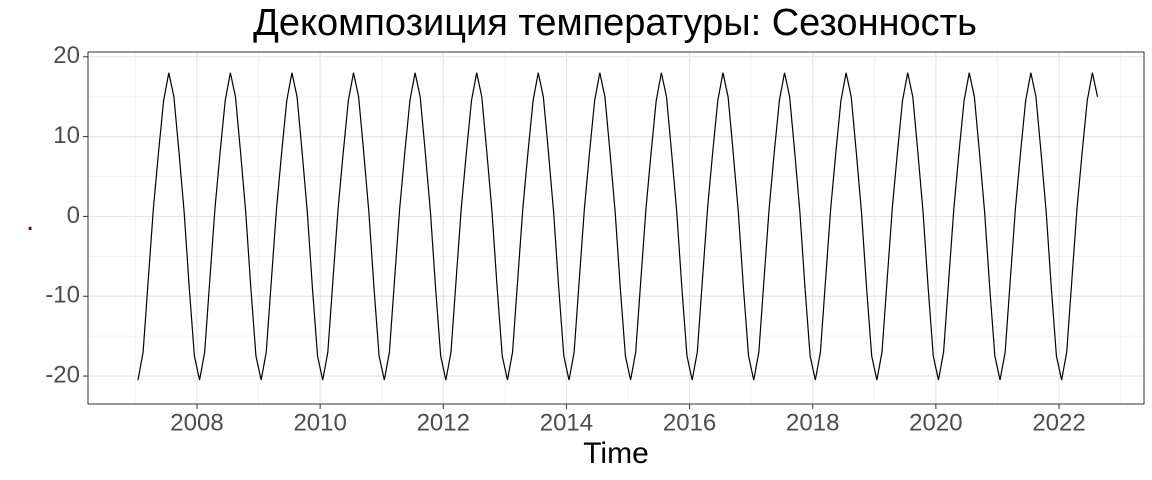 This screenshot has width=1152, height=480. I want to click on y-tick-label: -10, so click(62, 295).